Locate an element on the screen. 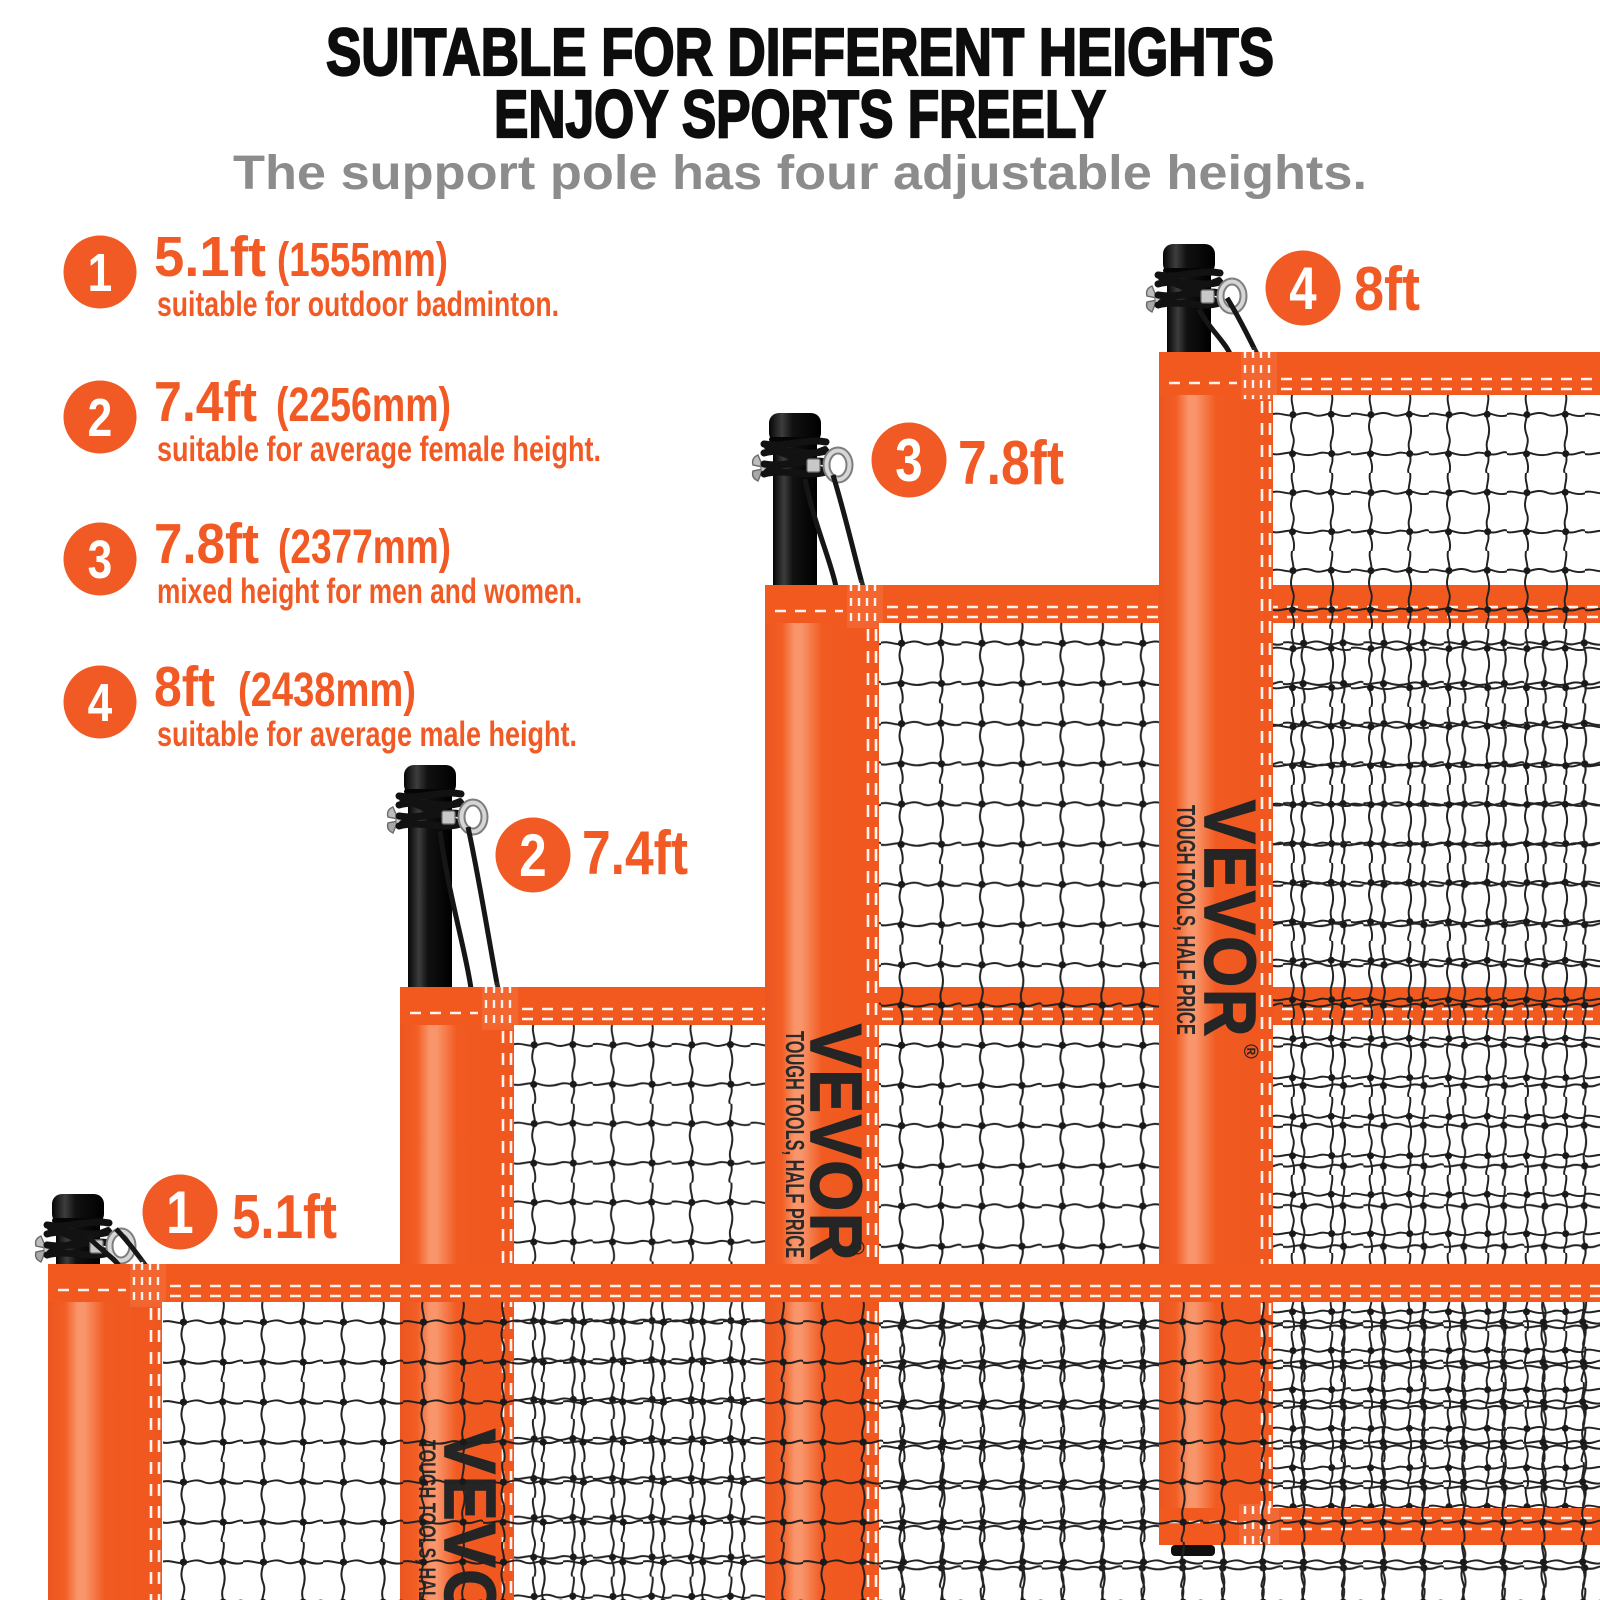  svg-text: ENJOY SPORTS FREELY is located at coordinates (800, 114).